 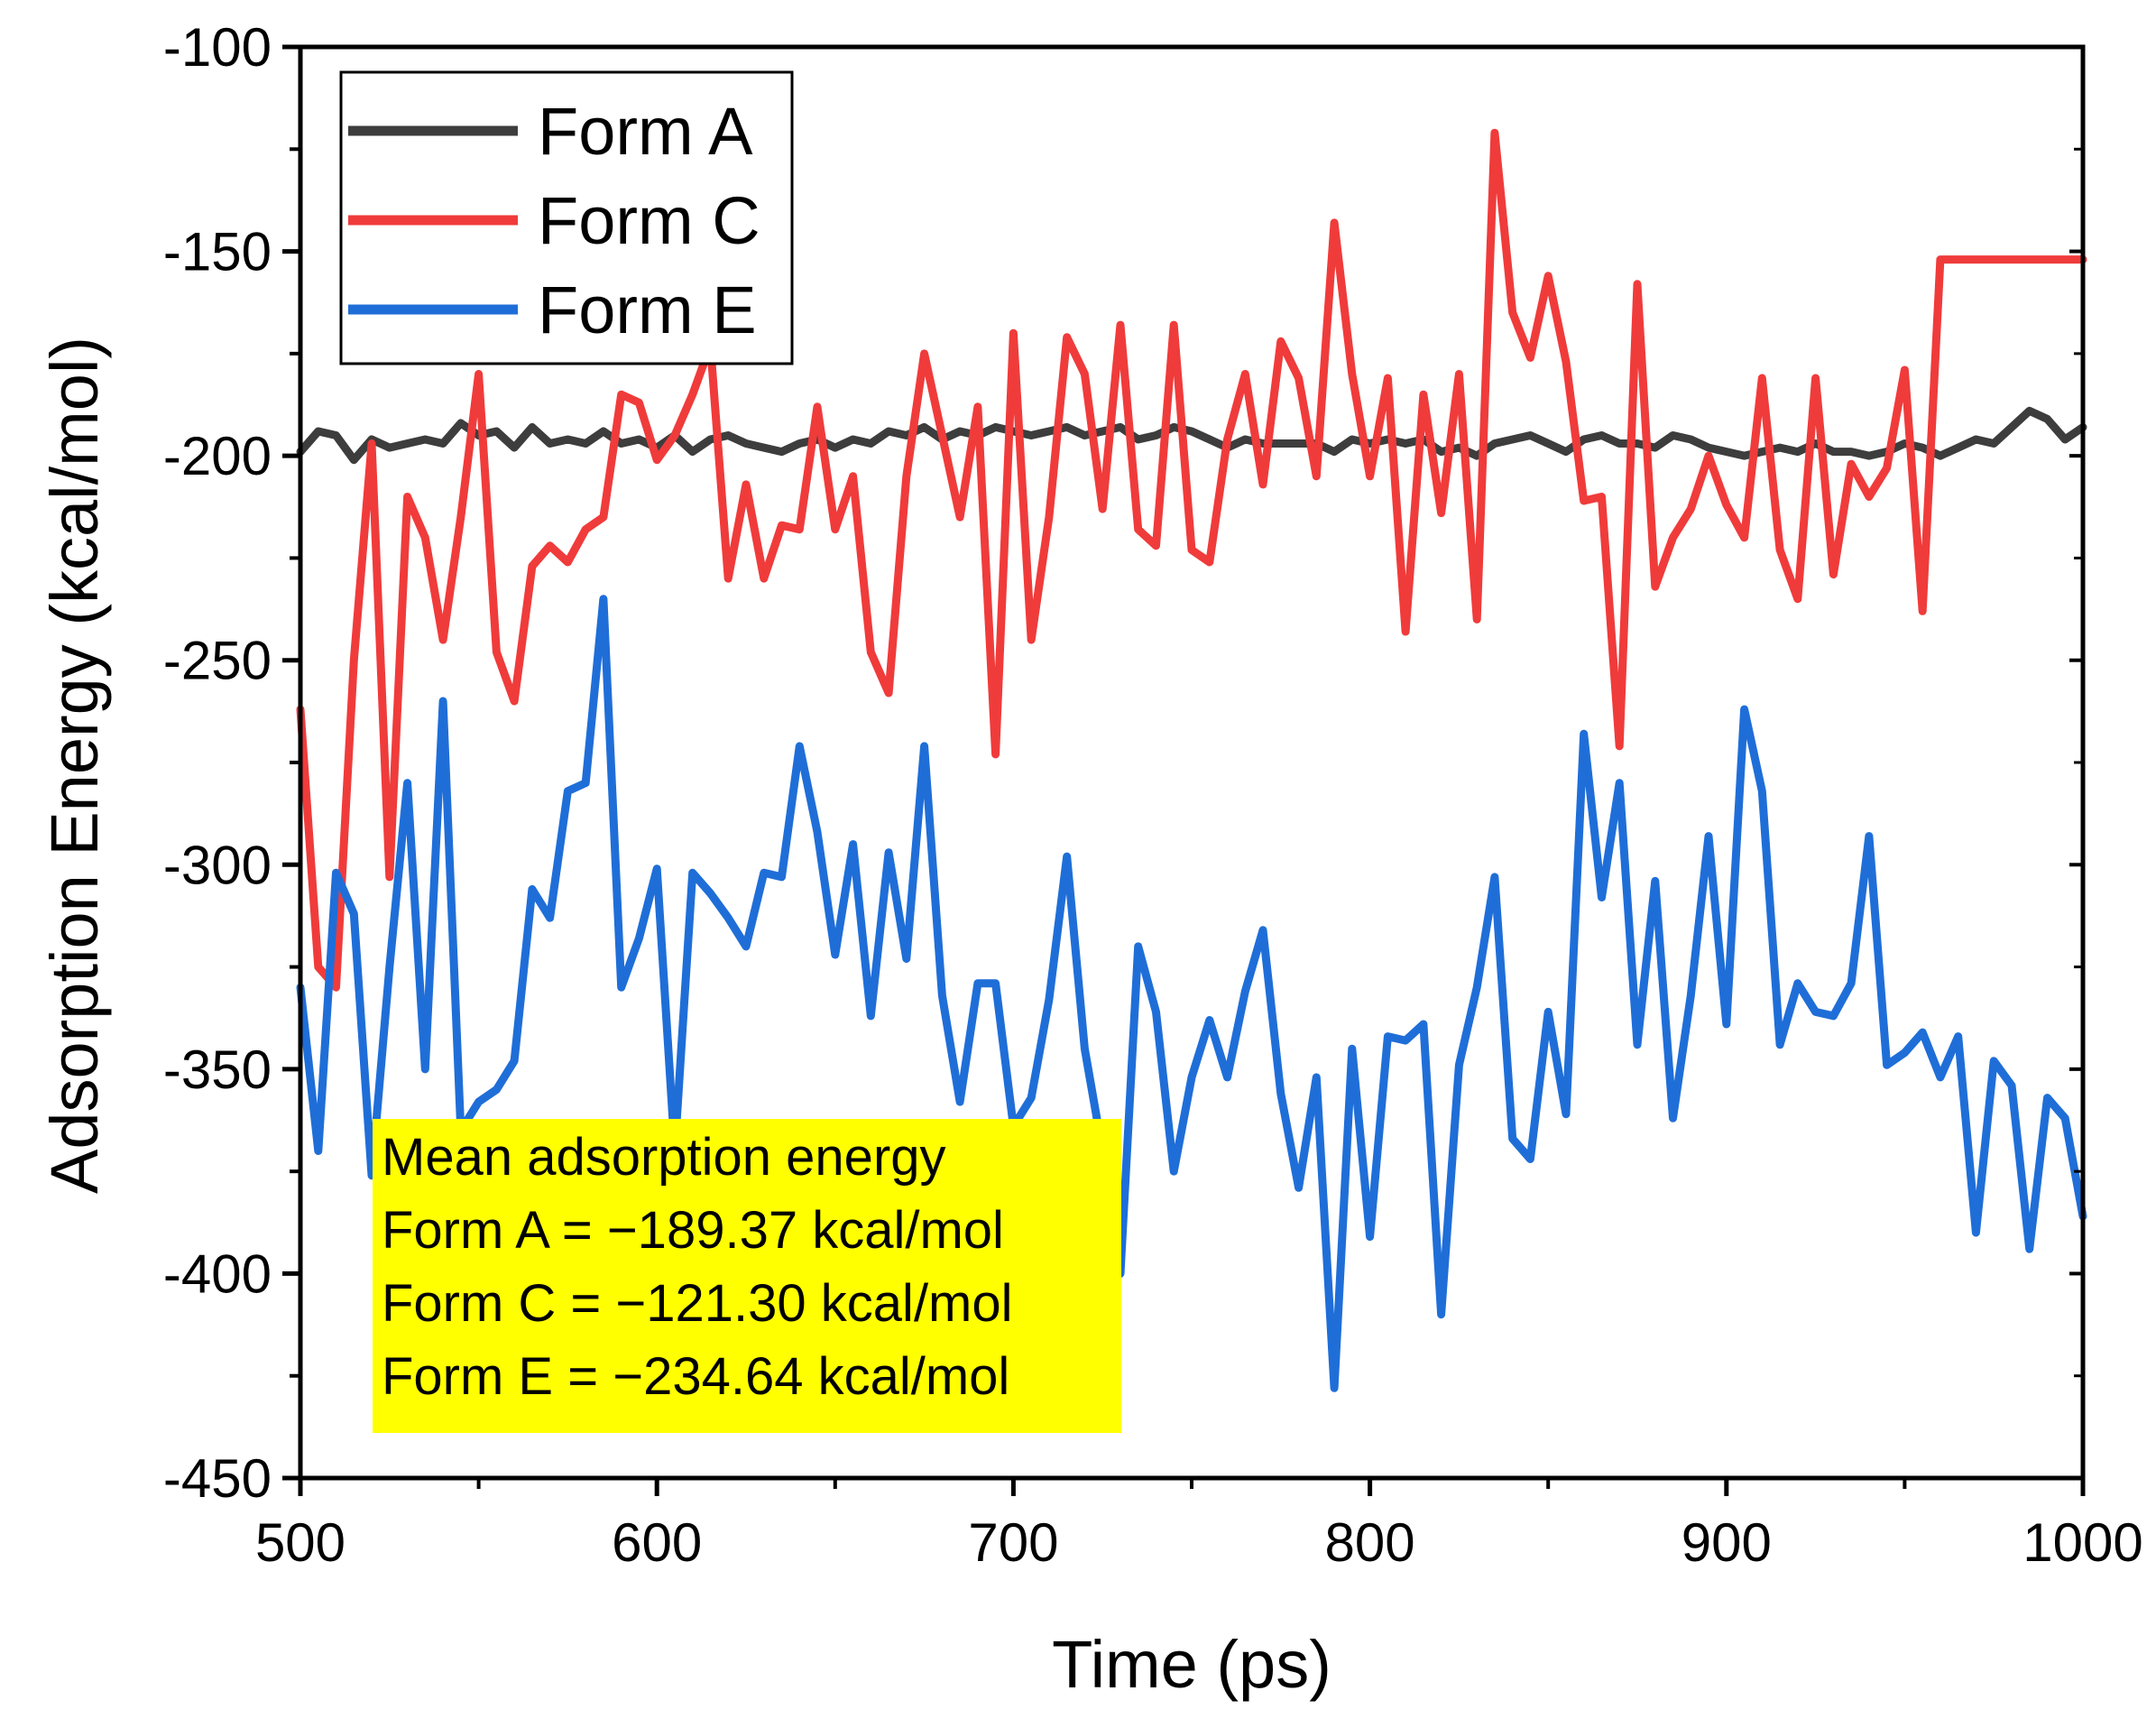 What do you see at coordinates (300, 1542) in the screenshot?
I see `x-tick-label: 500` at bounding box center [300, 1542].